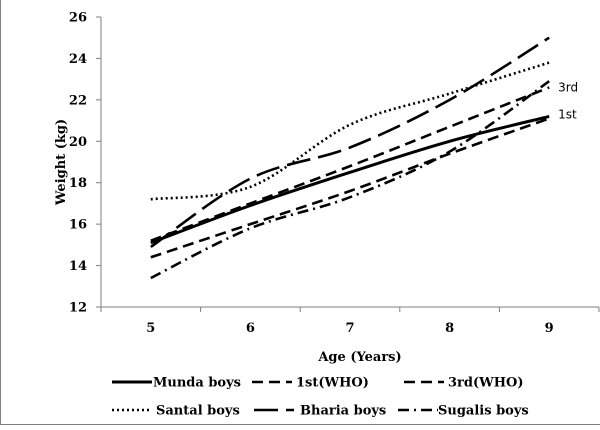  Describe the element at coordinates (197, 383) in the screenshot. I see `legend-label: Munda boys` at that location.